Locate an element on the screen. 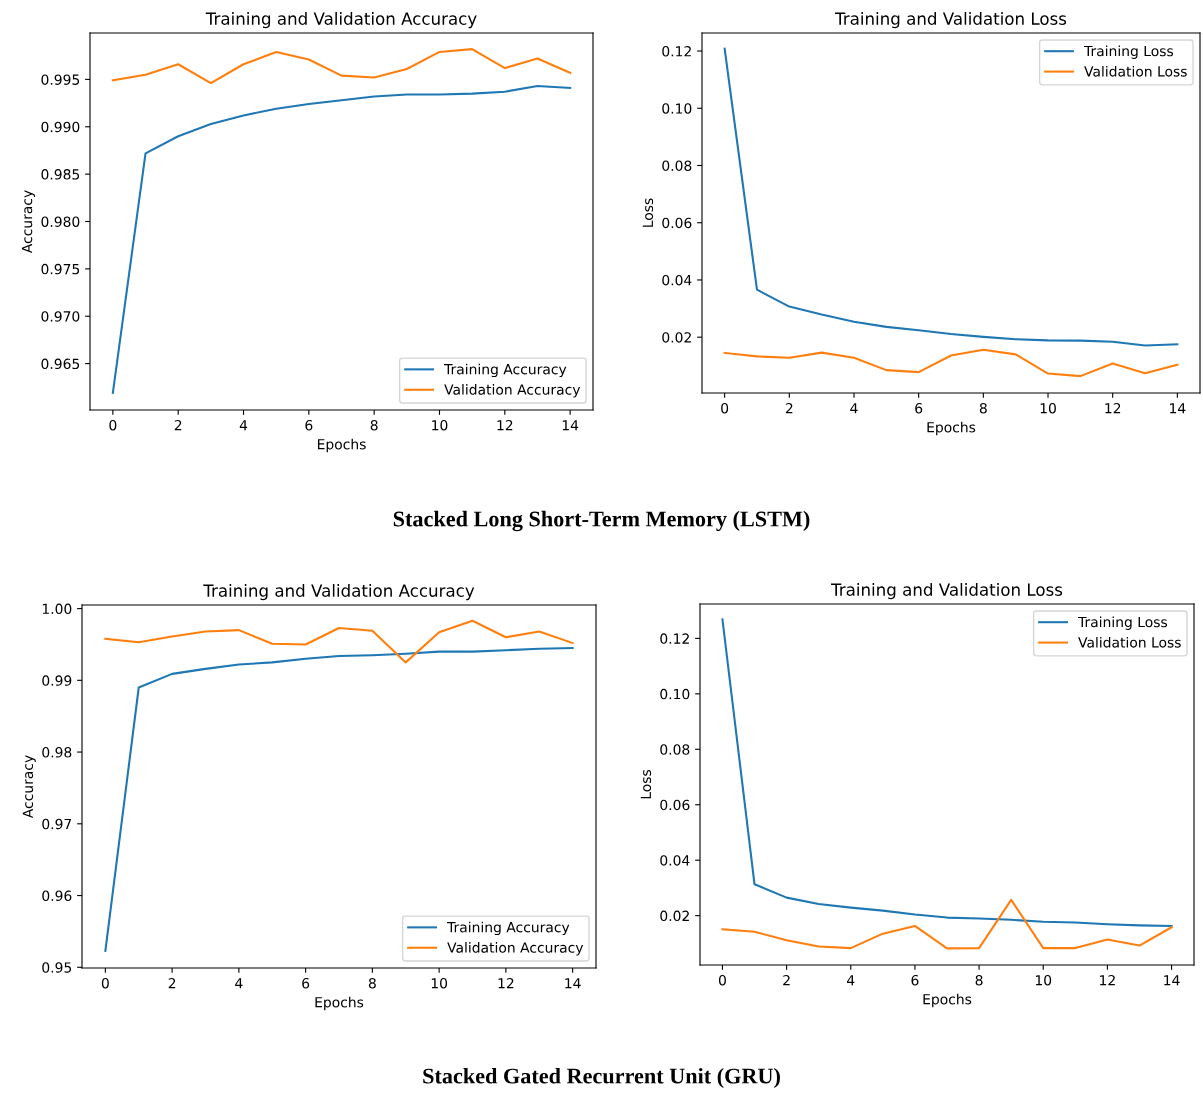 Image resolution: width=1203 pixels, height=1097 pixels. y-tick-label: 0.985 is located at coordinates (60, 174).